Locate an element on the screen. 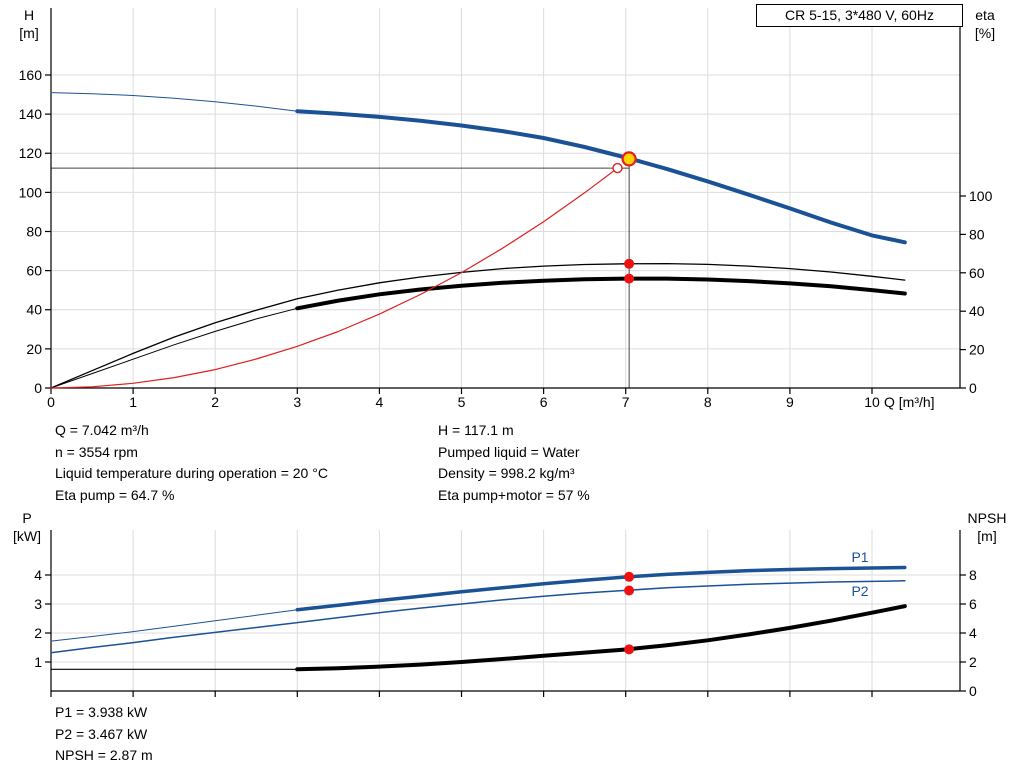 The image size is (1024, 781). q-axis-label: Q [m³/h] is located at coordinates (909, 402).